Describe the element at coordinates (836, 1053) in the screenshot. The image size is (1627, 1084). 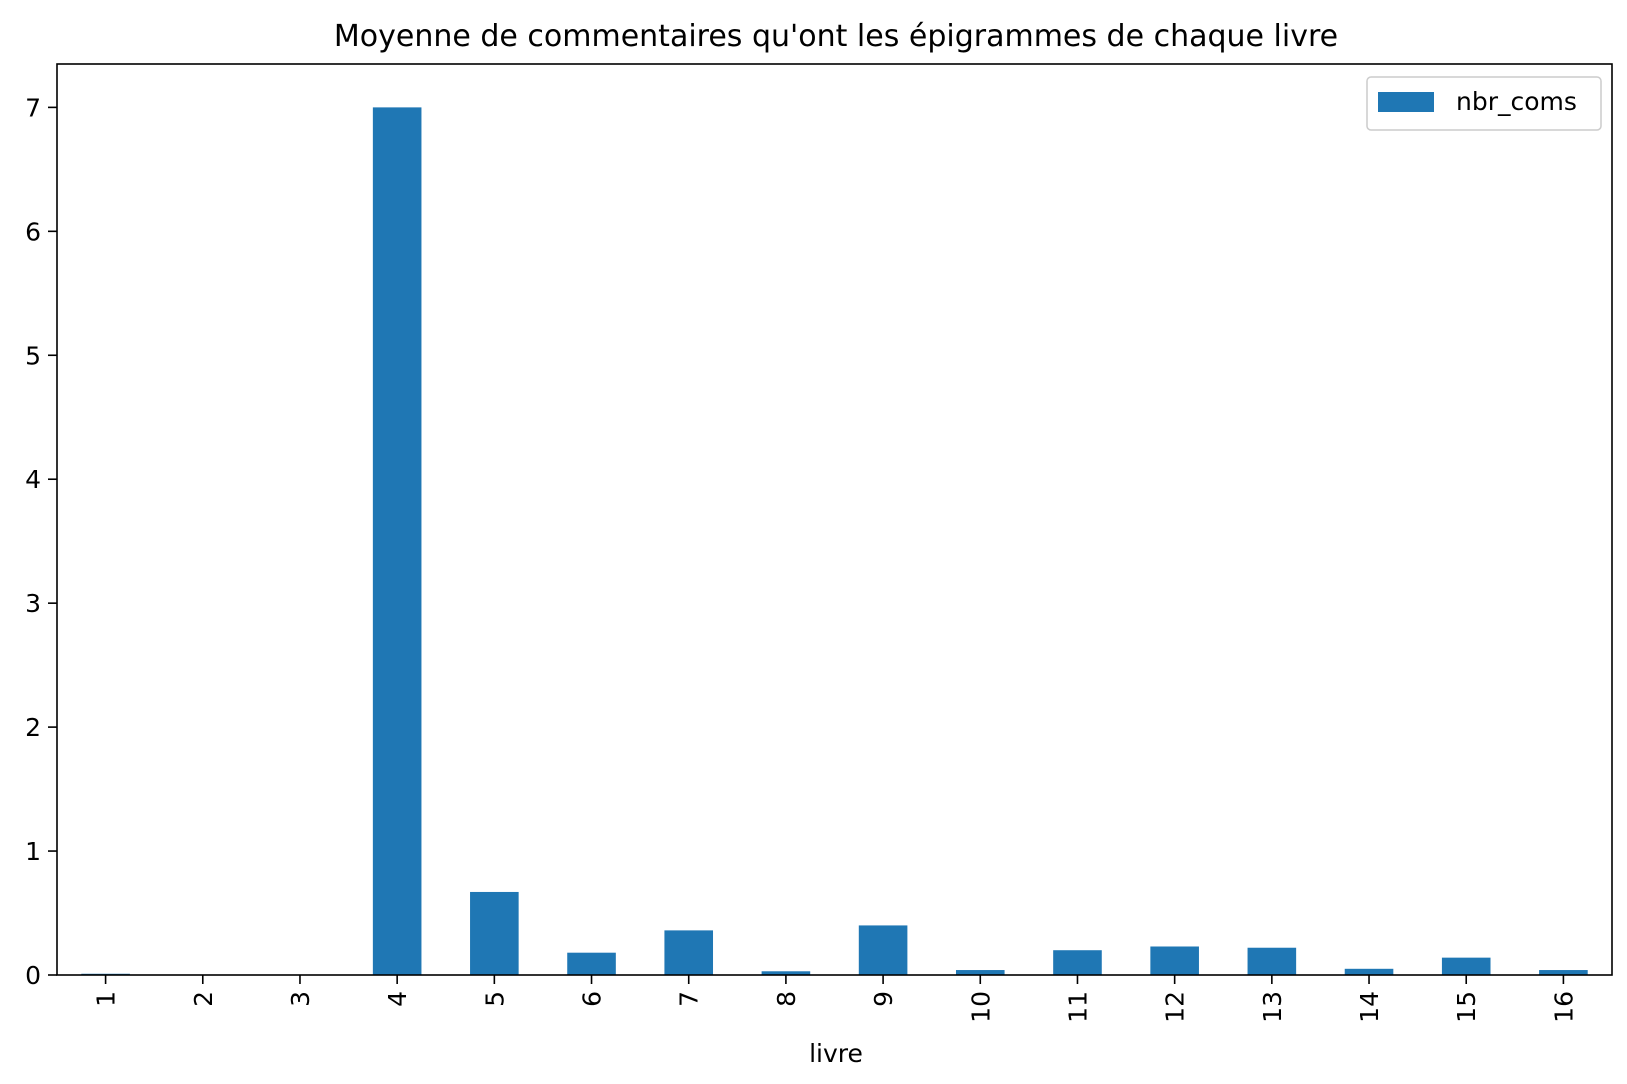
I see `x-axis-label: livre` at that location.